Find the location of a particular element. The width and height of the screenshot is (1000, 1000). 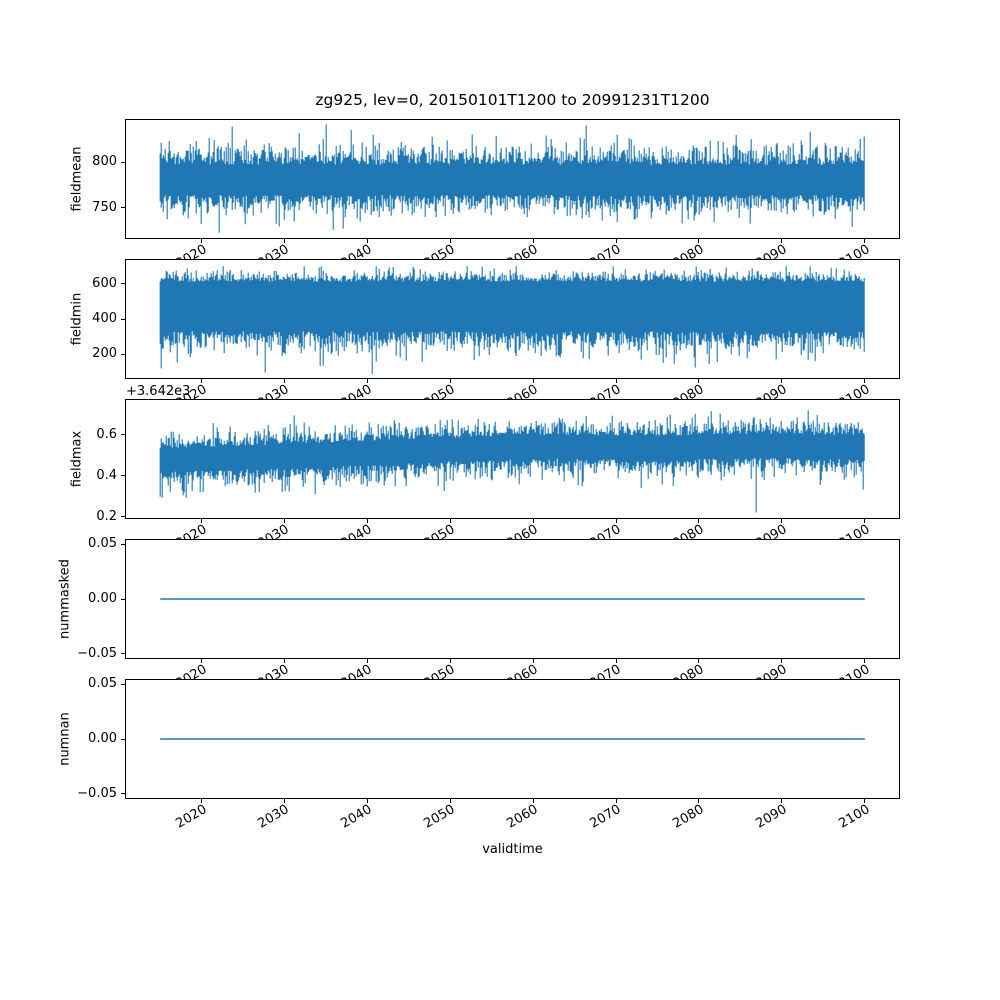

y-tick-label: 600 is located at coordinates (104, 283).